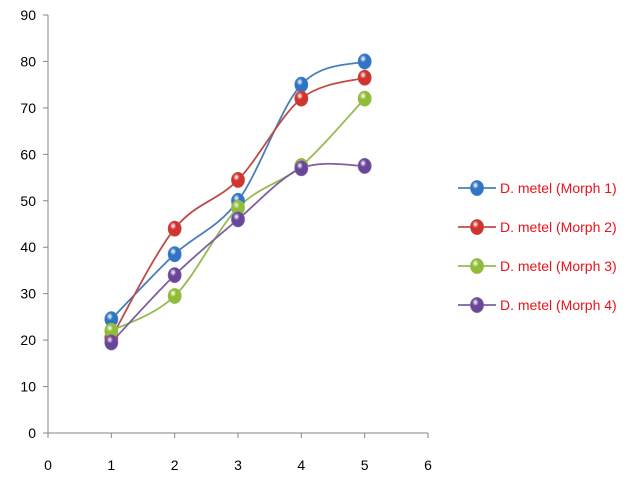  What do you see at coordinates (28, 201) in the screenshot?
I see `y-tick-label: 50` at bounding box center [28, 201].